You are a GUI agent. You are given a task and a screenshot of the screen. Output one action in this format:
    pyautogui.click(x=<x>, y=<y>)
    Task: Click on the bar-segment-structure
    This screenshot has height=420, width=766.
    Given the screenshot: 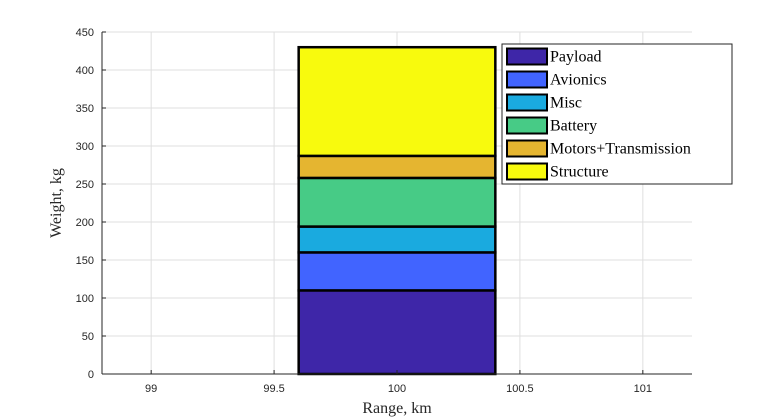 What is the action you would take?
    pyautogui.click(x=397, y=101)
    